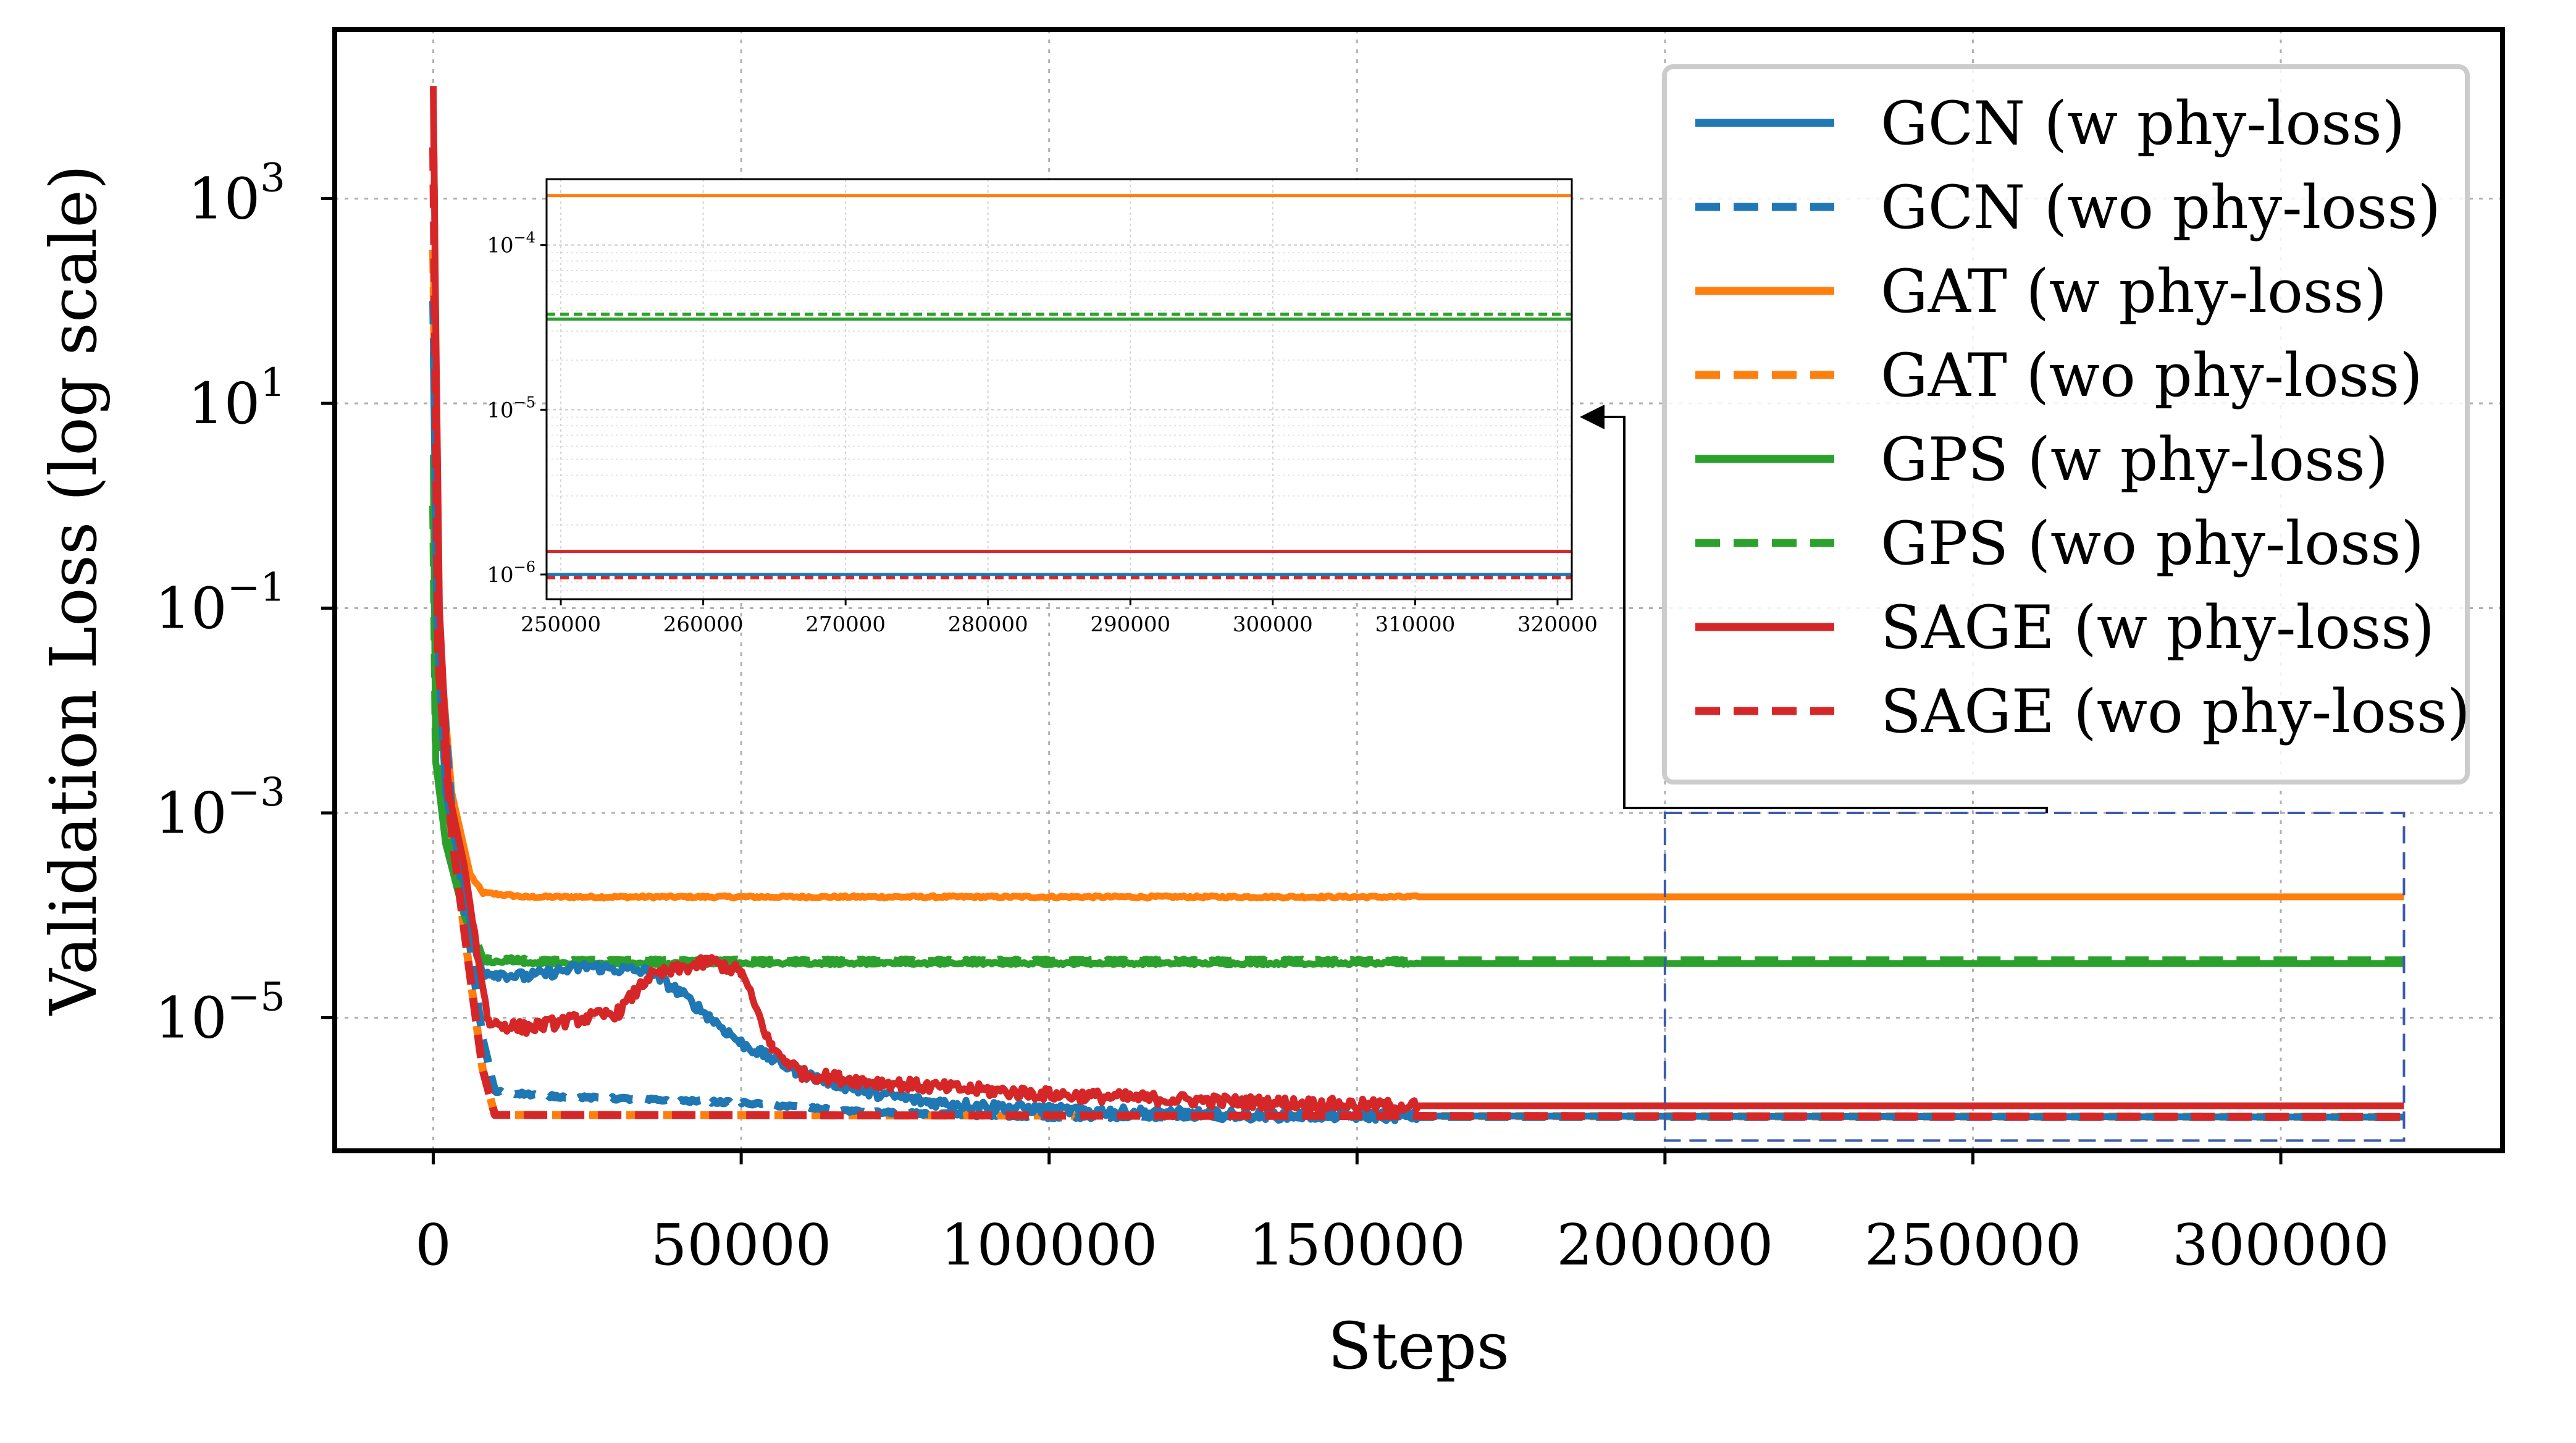  What do you see at coordinates (2158, 627) in the screenshot?
I see `legend-label: SAGE (w phy-loss)` at bounding box center [2158, 627].